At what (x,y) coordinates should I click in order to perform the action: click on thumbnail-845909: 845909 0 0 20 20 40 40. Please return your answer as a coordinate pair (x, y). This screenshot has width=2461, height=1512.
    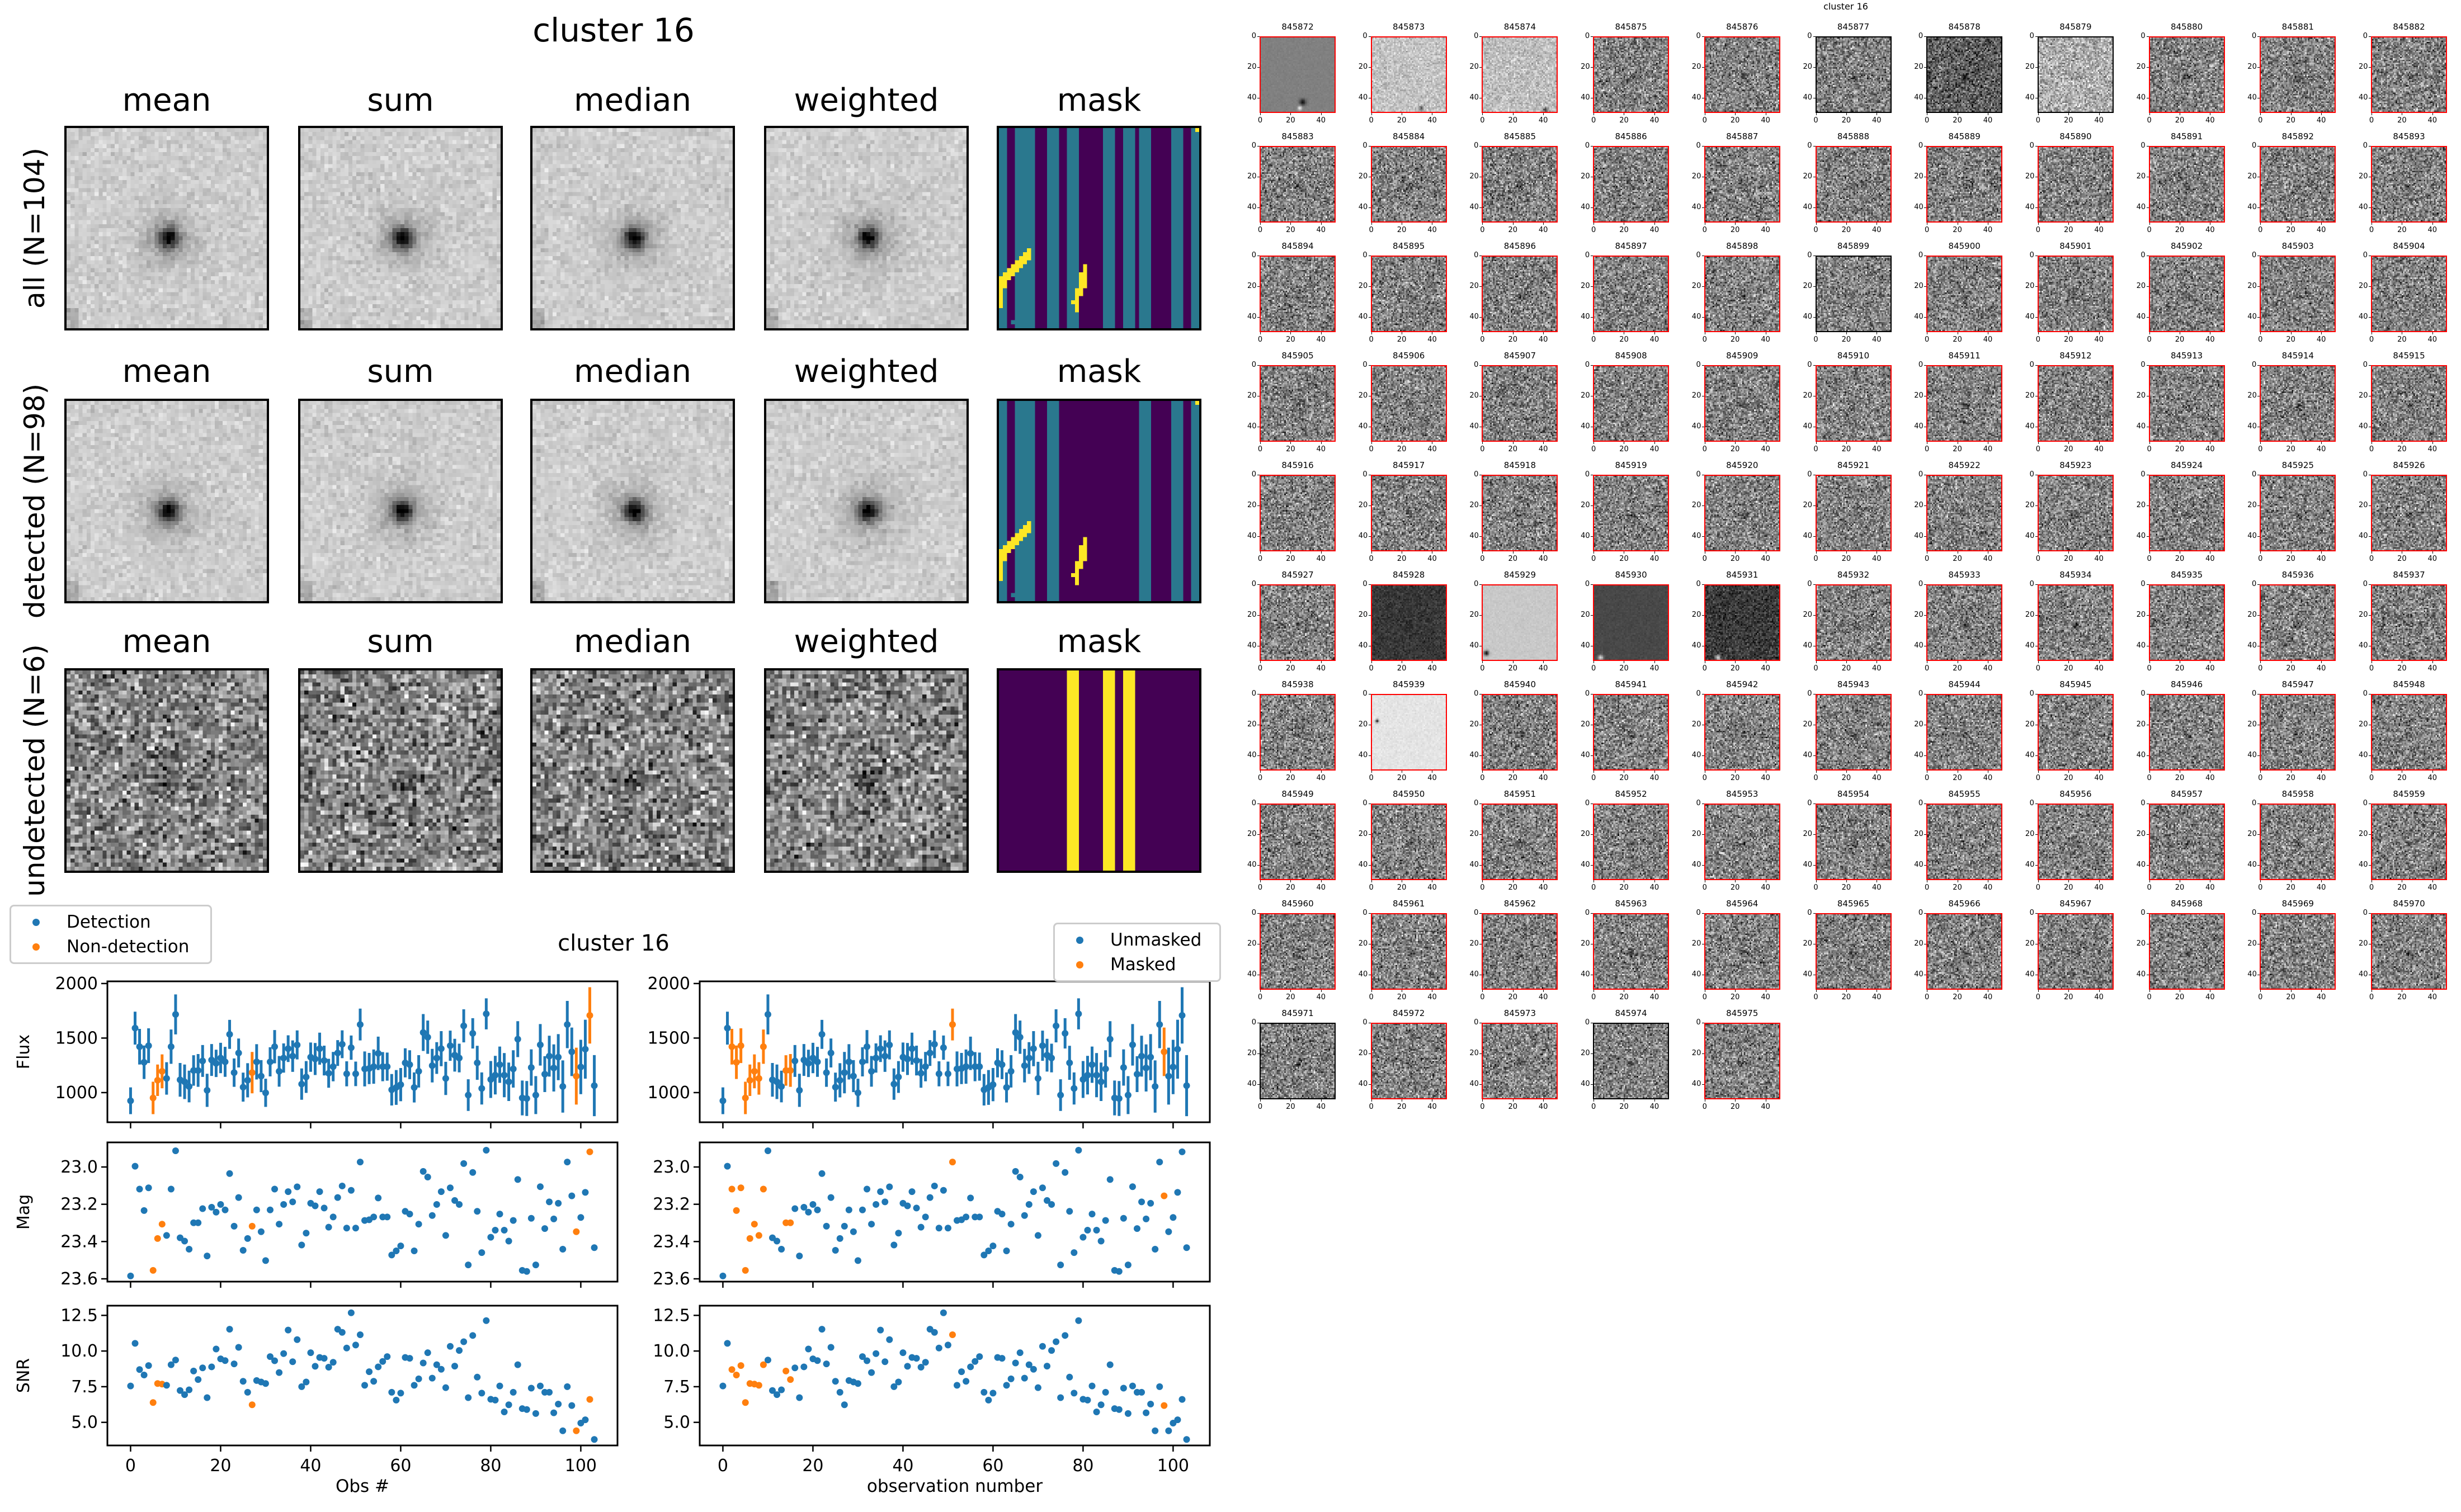
    Looking at the image, I should click on (1736, 402).